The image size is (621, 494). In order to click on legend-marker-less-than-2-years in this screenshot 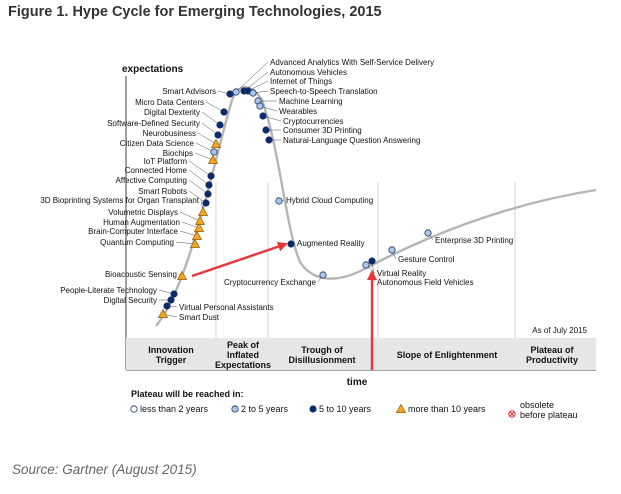, I will do `click(134, 409)`.